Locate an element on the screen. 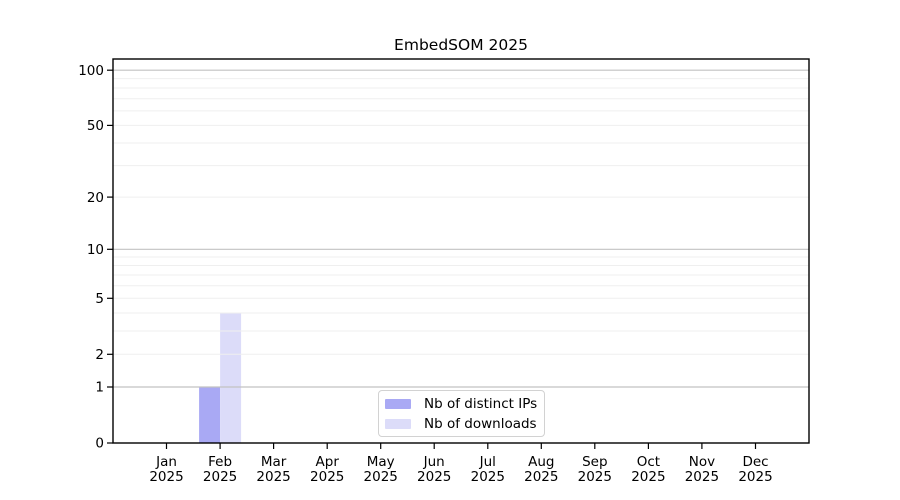 This screenshot has height=500, width=900. x-tick-label-month-mar: Mar is located at coordinates (274, 462).